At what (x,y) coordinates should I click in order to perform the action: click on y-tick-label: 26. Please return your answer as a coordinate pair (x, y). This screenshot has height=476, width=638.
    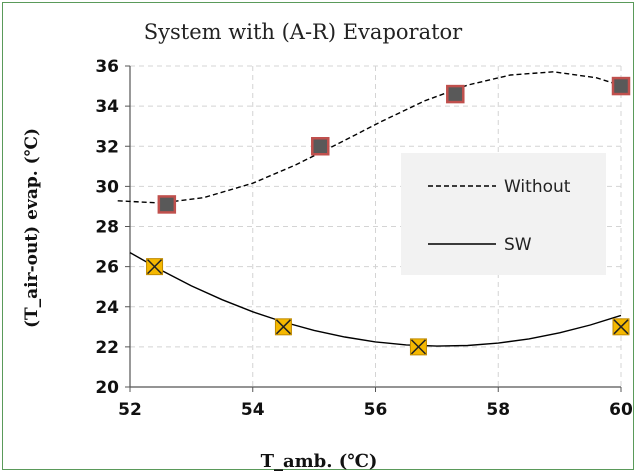
    Looking at the image, I should click on (107, 268).